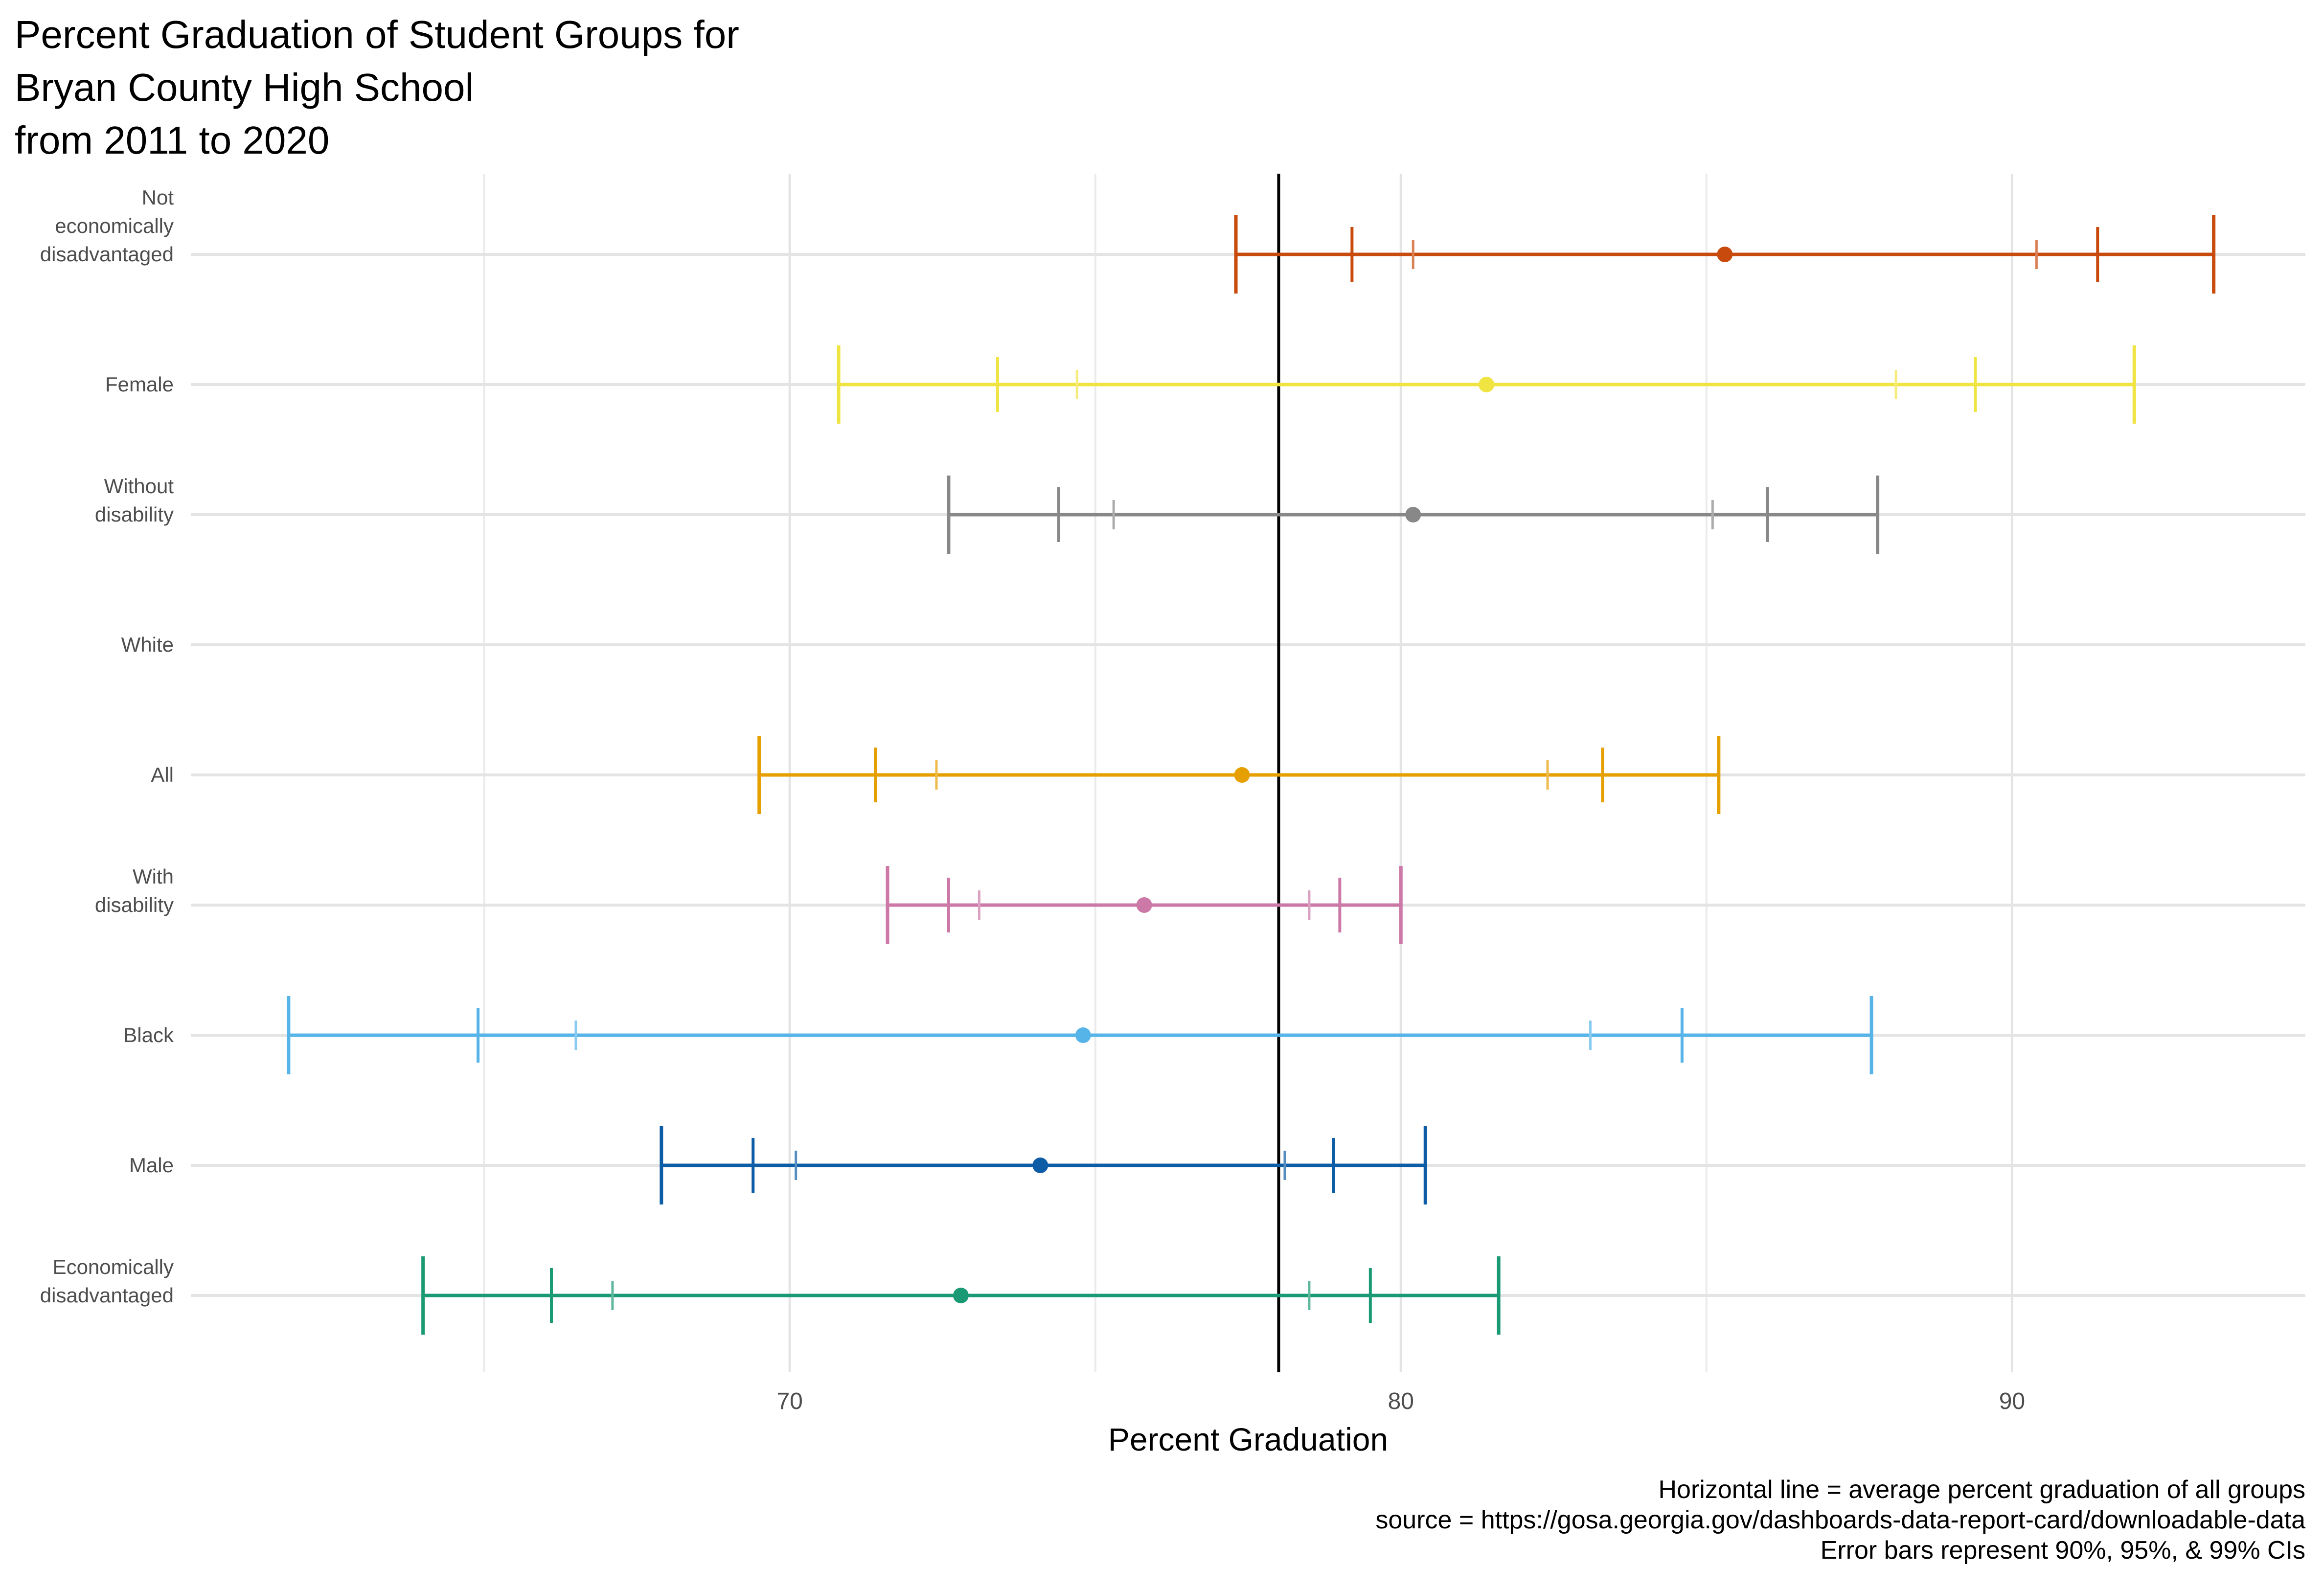 This screenshot has width=2324, height=1590. I want to click on category-label: White, so click(148, 644).